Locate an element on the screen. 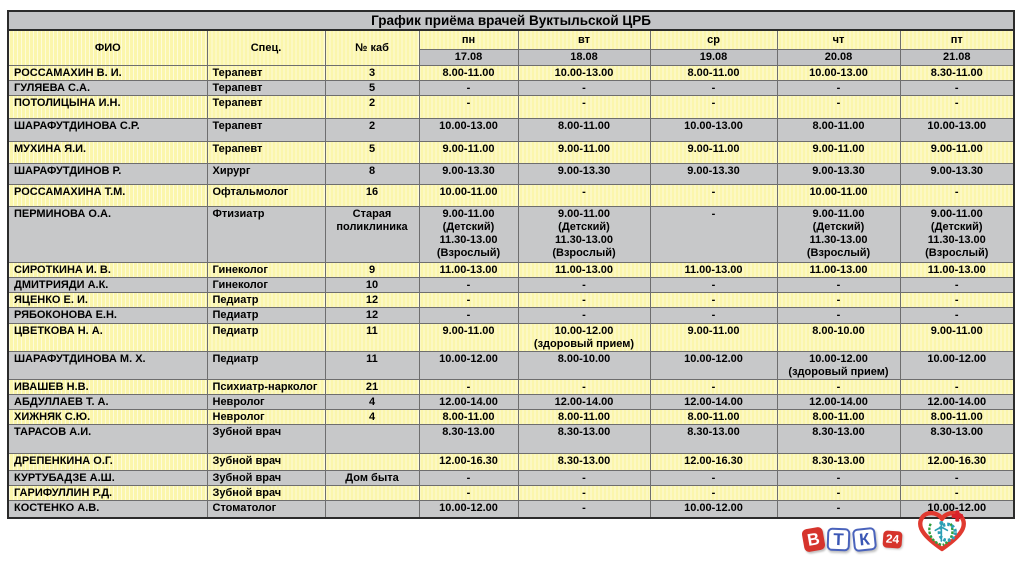 The height and width of the screenshot is (568, 1020). day-header-1: пн is located at coordinates (468, 39).